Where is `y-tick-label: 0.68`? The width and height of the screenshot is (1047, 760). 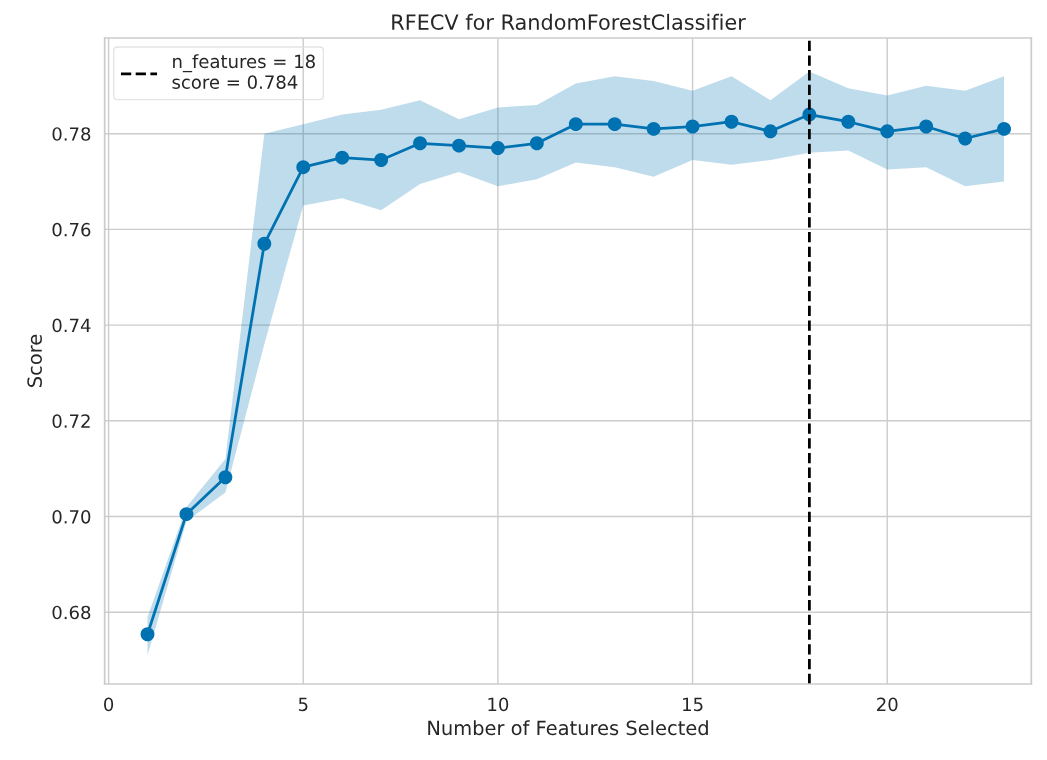
y-tick-label: 0.68 is located at coordinates (71, 612).